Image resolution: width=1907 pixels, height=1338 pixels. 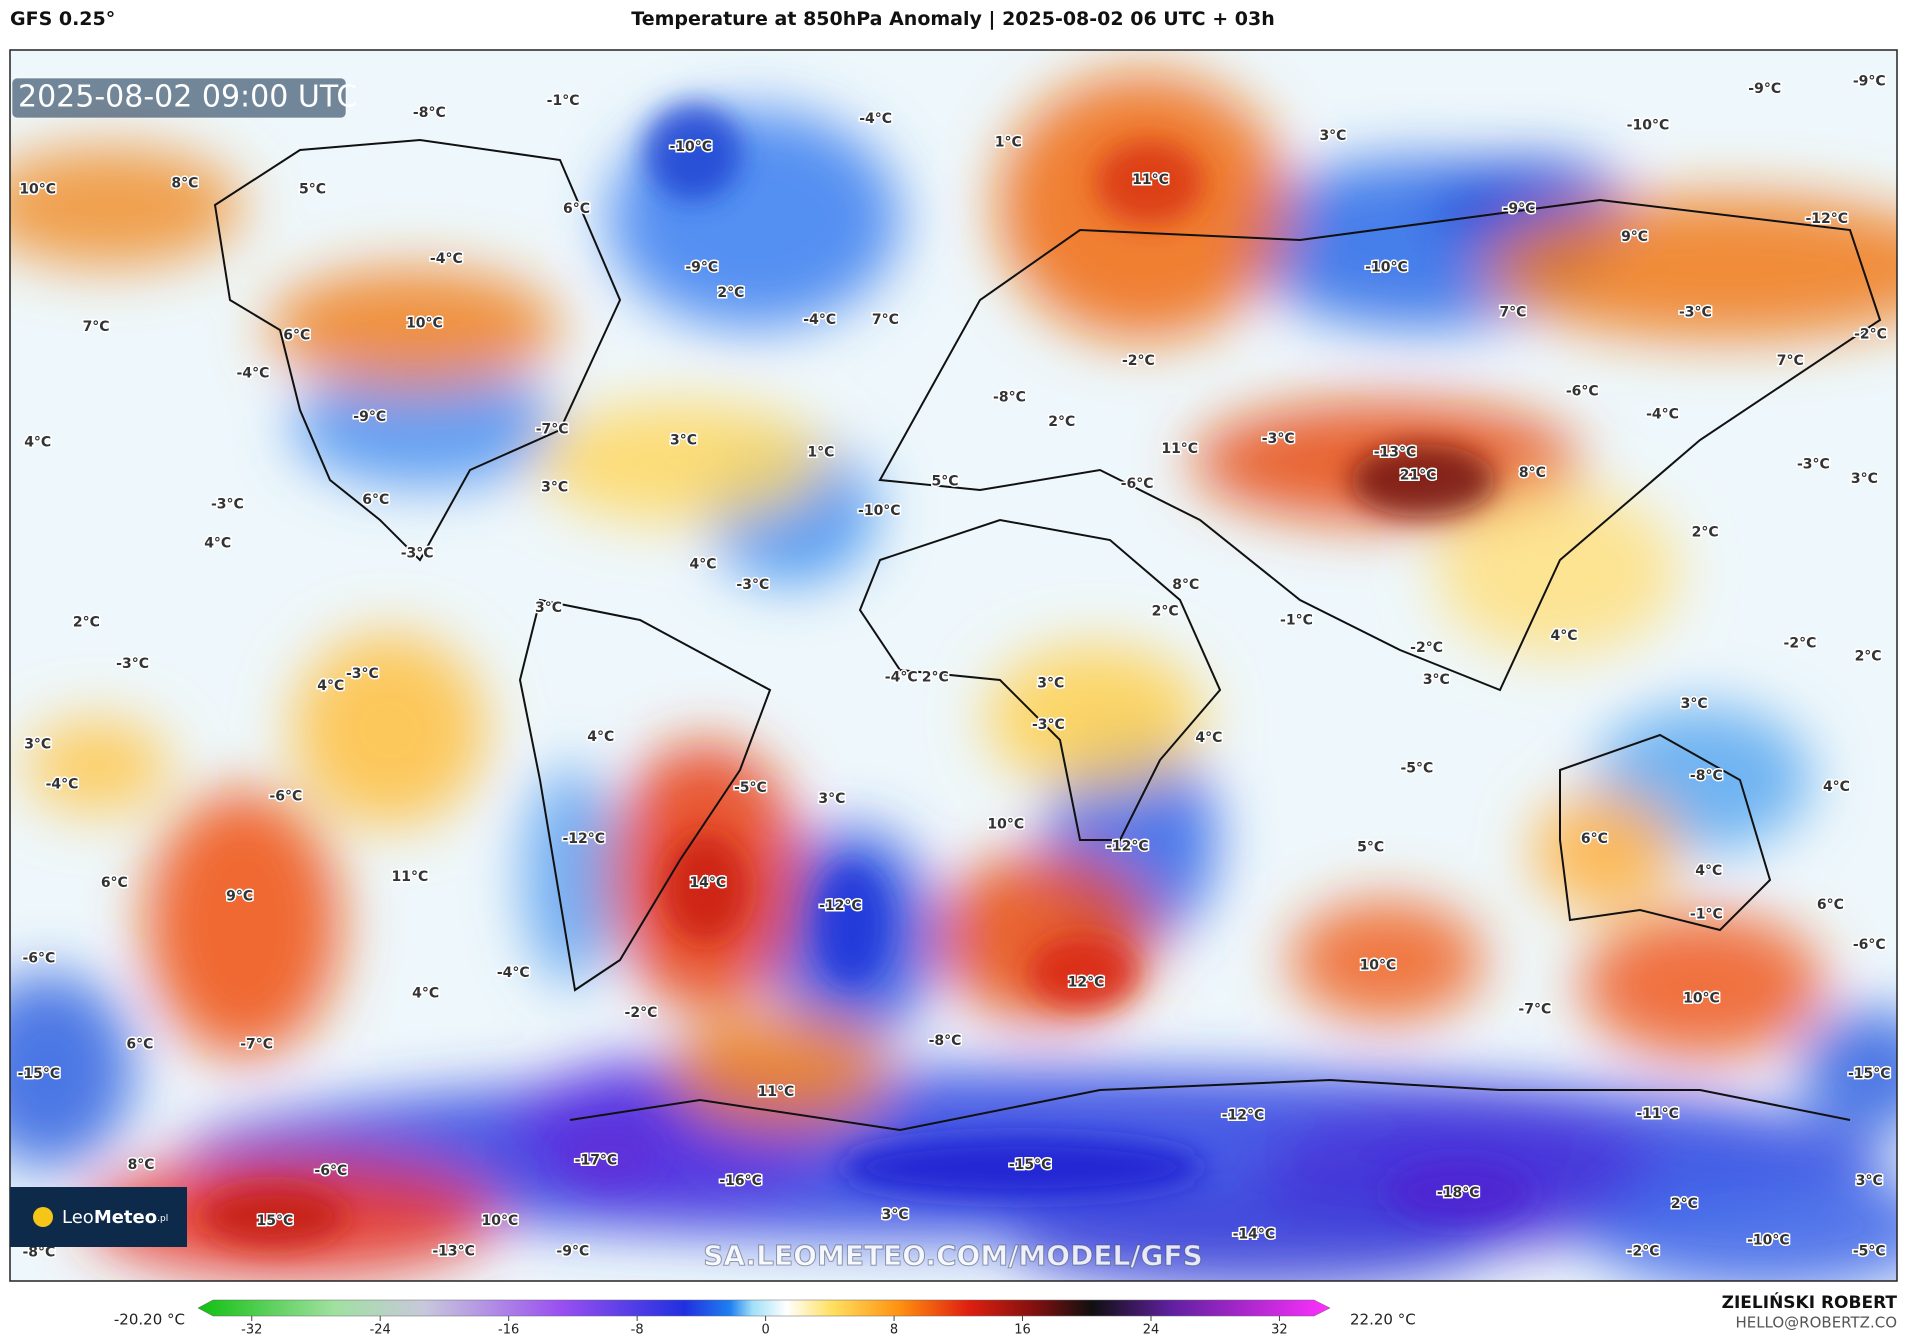 What do you see at coordinates (1254, 1234) in the screenshot?
I see `temperature-label: -14°C` at bounding box center [1254, 1234].